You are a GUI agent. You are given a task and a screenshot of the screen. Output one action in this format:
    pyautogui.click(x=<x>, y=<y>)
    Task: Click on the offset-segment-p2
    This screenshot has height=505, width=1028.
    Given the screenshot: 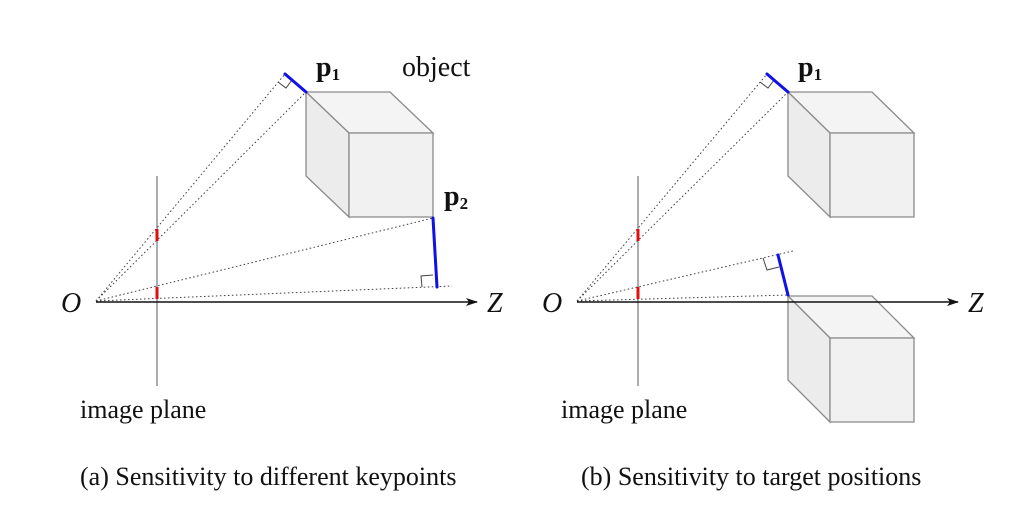 What is the action you would take?
    pyautogui.click(x=435, y=252)
    